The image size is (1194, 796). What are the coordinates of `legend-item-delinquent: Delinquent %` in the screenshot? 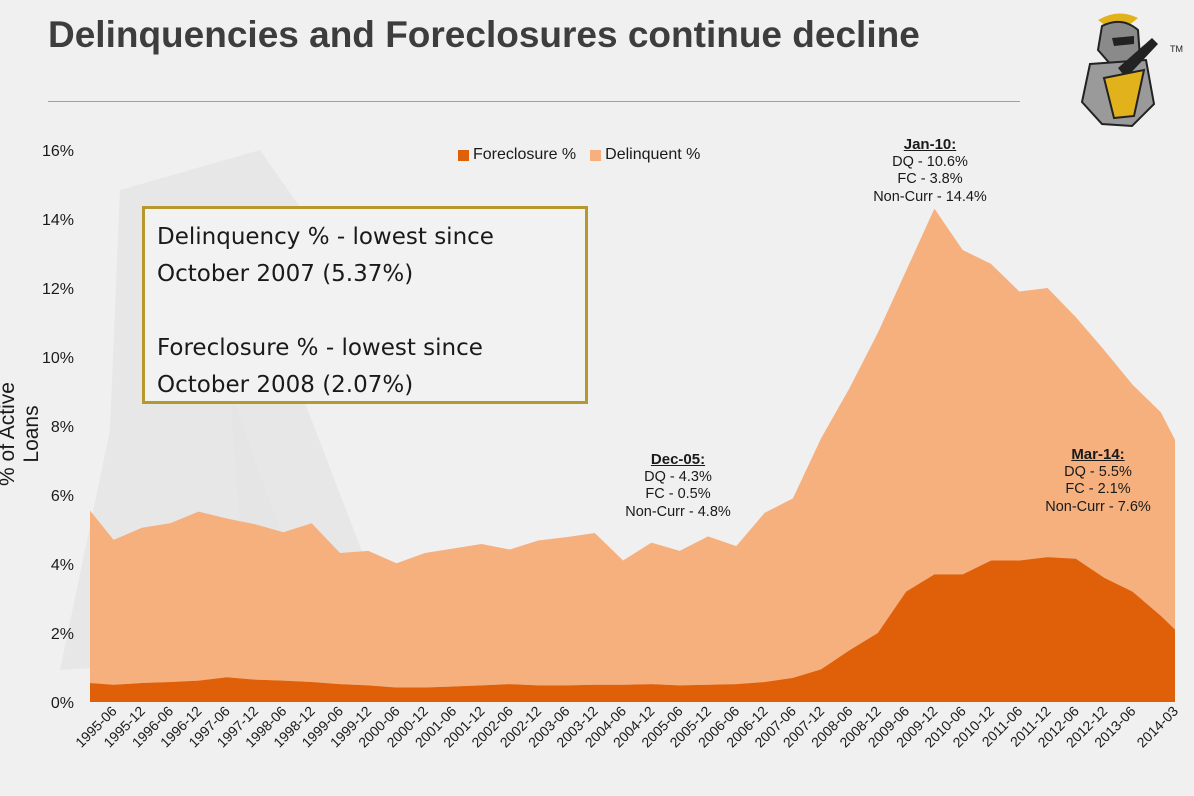 It's located at (645, 155).